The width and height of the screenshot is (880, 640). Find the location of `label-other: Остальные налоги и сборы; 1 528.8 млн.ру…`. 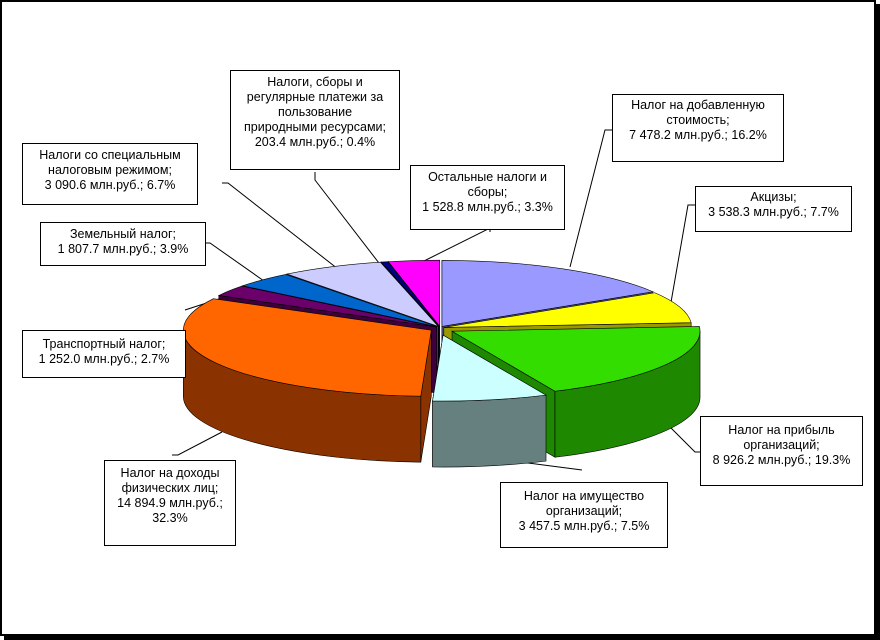

label-other: Остальные налоги и сборы; 1 528.8 млн.ру… is located at coordinates (487, 197).